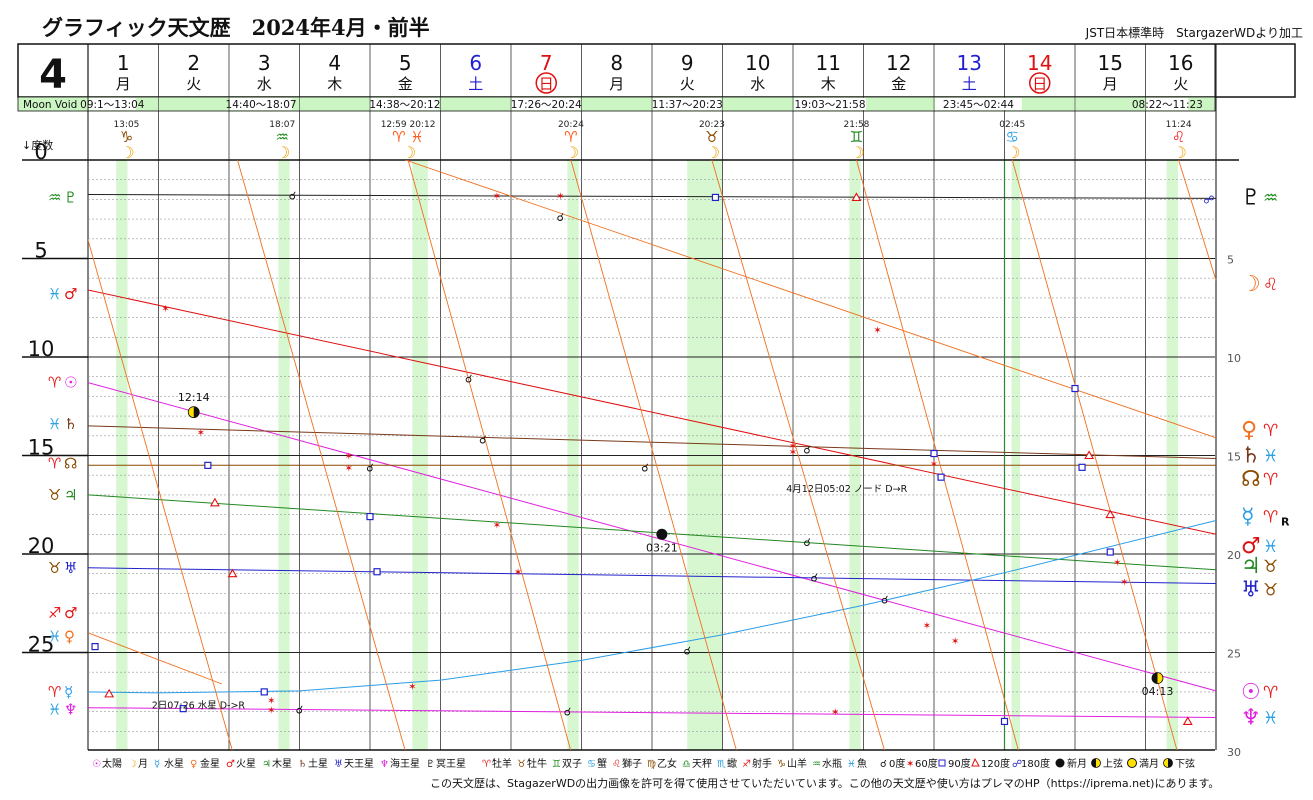 Image resolution: width=1313 pixels, height=800 pixels. I want to click on void-interval-label: 19:03〜21:58, so click(829, 105).